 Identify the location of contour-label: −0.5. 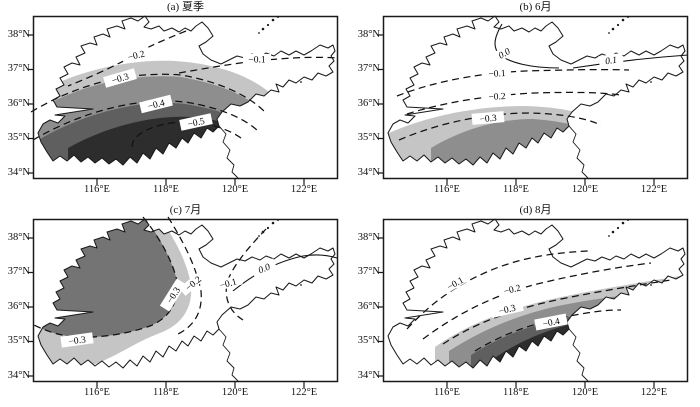
(196, 122).